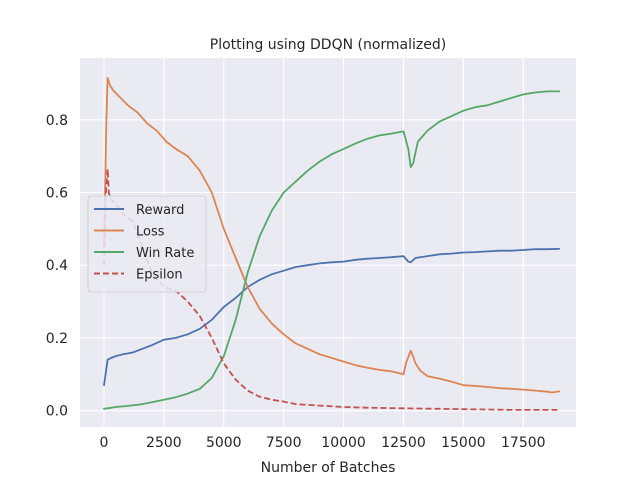 The width and height of the screenshot is (640, 480). I want to click on x-tick-label: 5000, so click(224, 443).